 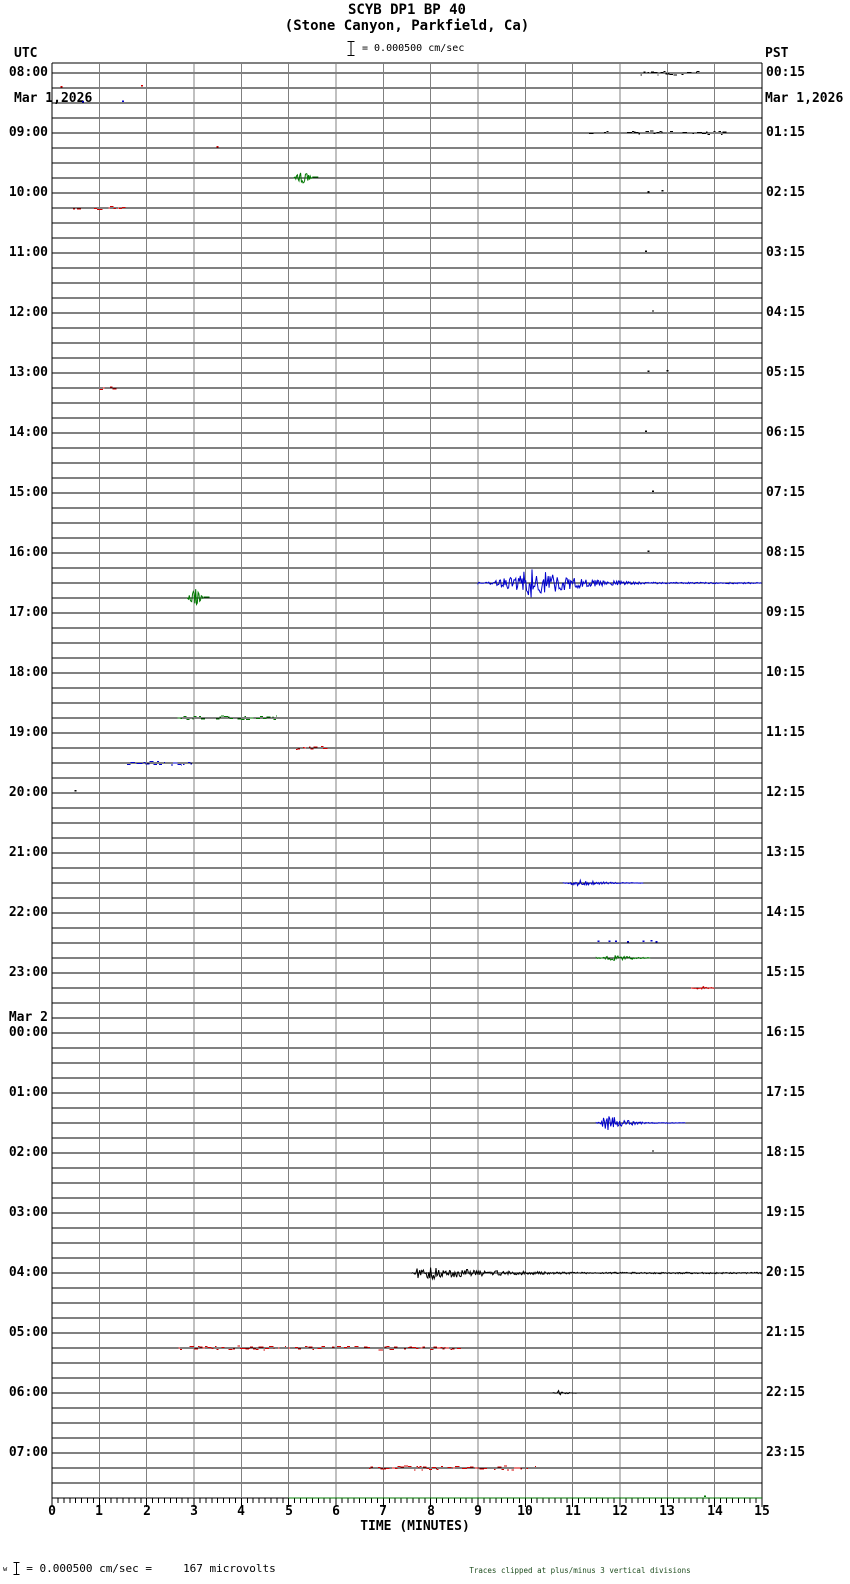 I want to click on x-axis-tick-label: 15, so click(x=762, y=1511).